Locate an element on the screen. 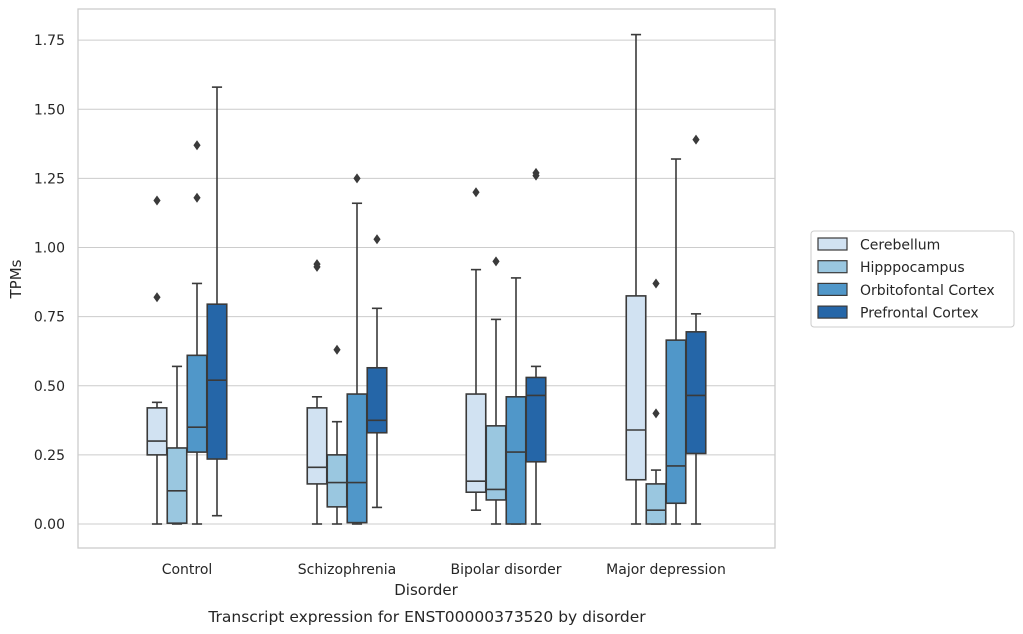 The height and width of the screenshot is (634, 1023). legend-label: Cerebellum is located at coordinates (900, 246).